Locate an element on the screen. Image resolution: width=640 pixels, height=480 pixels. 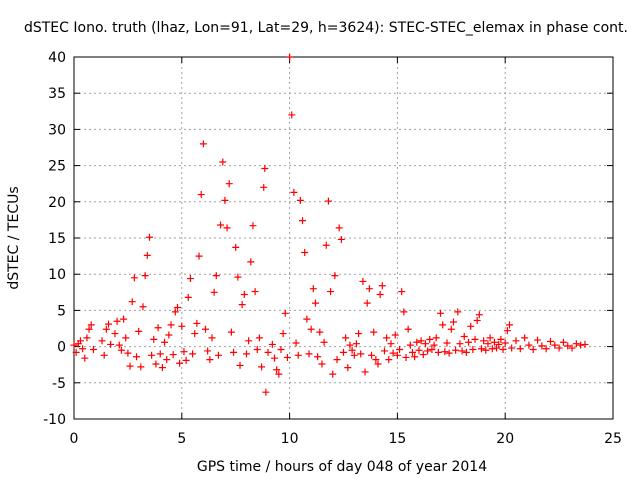
x-tick-label: 15 is located at coordinates (397, 439).